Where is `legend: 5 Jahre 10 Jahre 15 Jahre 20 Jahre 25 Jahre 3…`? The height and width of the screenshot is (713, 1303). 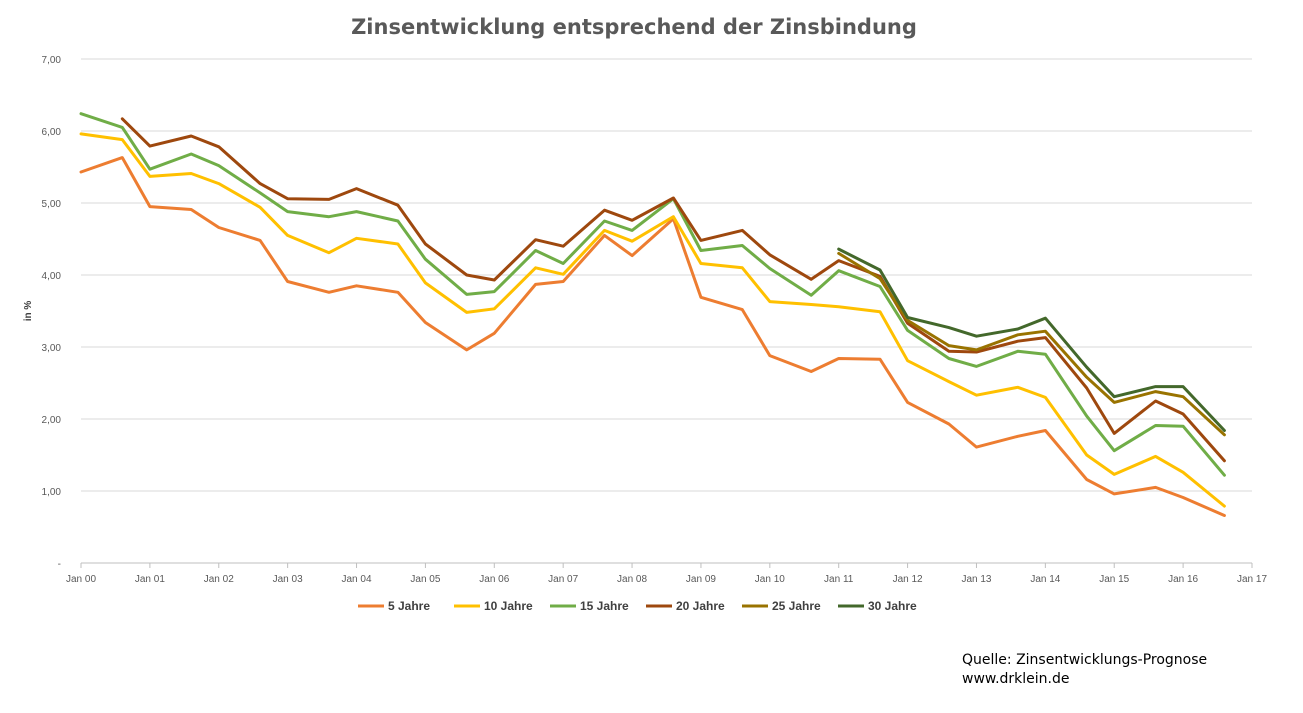
legend: 5 Jahre 10 Jahre 15 Jahre 20 Jahre 25 Jahre 3… is located at coordinates (637, 606).